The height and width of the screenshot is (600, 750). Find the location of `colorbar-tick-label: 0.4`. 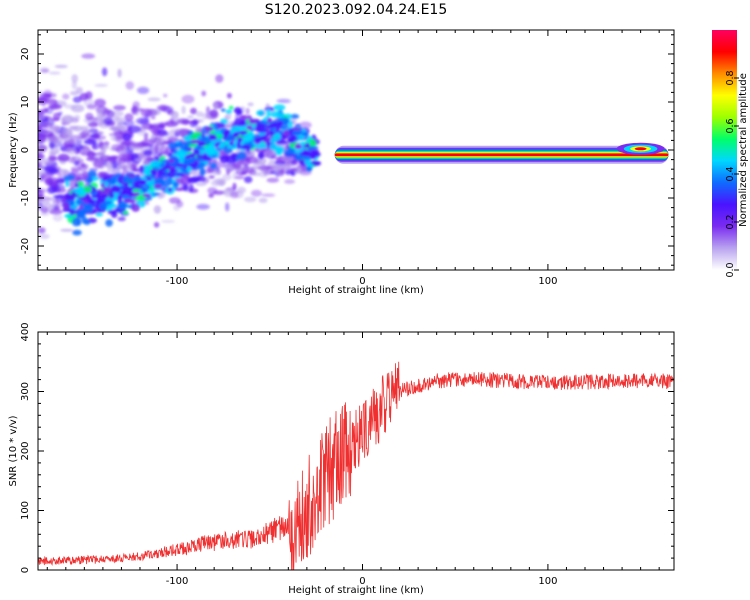

colorbar-tick-label: 0.4 is located at coordinates (730, 173).